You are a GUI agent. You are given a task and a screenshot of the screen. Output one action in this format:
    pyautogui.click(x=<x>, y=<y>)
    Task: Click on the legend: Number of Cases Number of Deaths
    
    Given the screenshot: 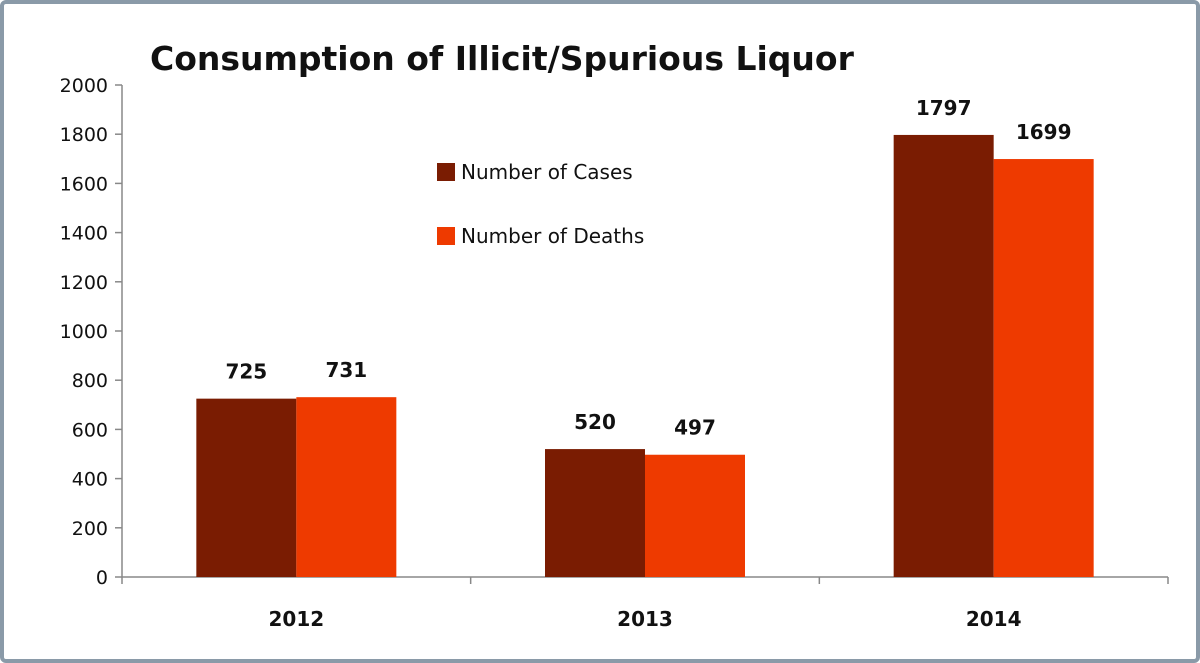 What is the action you would take?
    pyautogui.click(x=540, y=204)
    